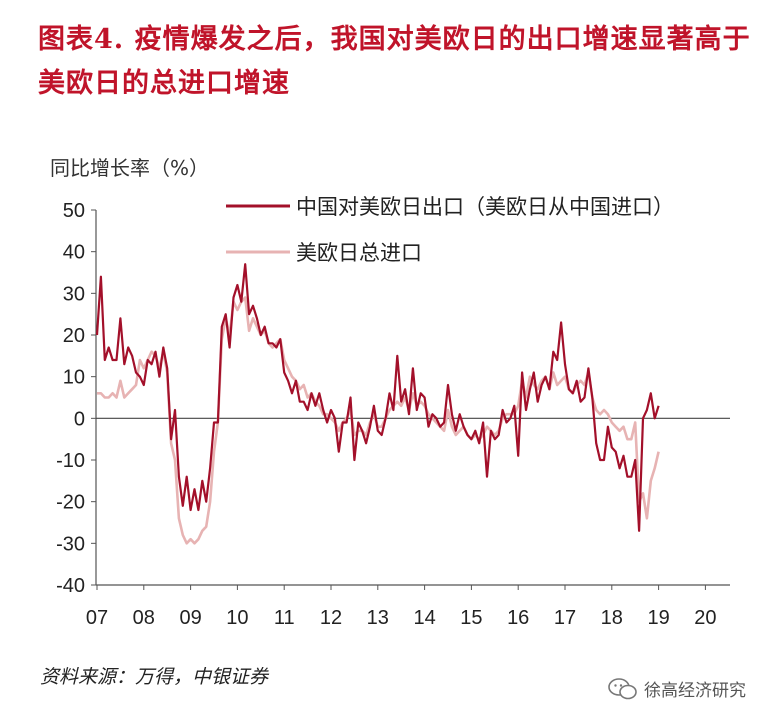 Image resolution: width=784 pixels, height=720 pixels. Describe the element at coordinates (97, 618) in the screenshot. I see `x-tick-label: 07` at that location.